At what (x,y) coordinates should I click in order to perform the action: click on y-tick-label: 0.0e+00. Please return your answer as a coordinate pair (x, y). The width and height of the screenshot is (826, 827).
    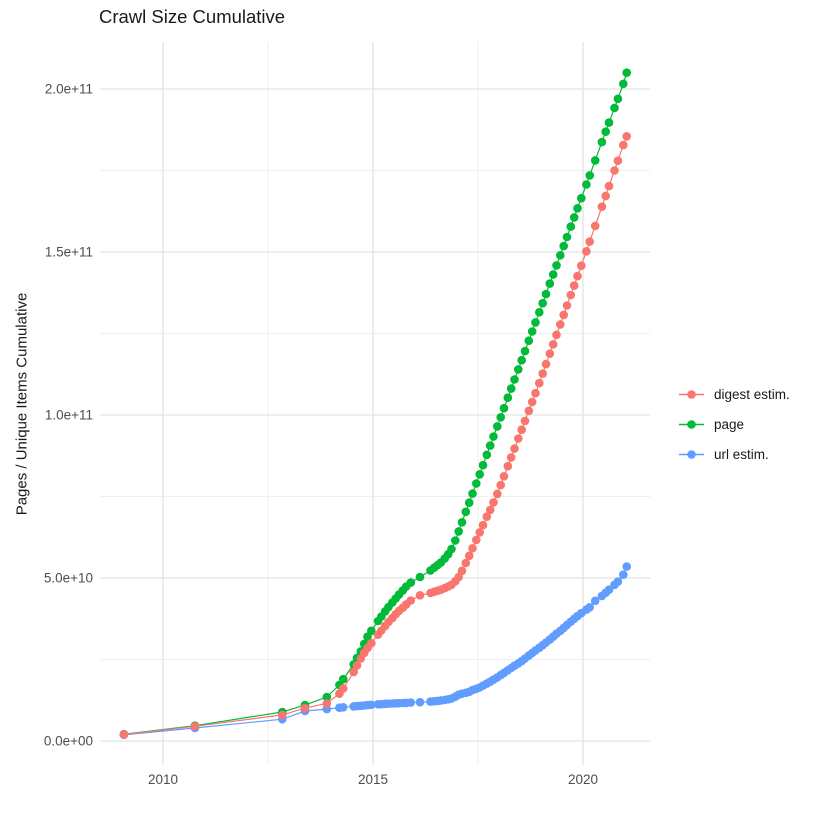
    Looking at the image, I should click on (68, 741).